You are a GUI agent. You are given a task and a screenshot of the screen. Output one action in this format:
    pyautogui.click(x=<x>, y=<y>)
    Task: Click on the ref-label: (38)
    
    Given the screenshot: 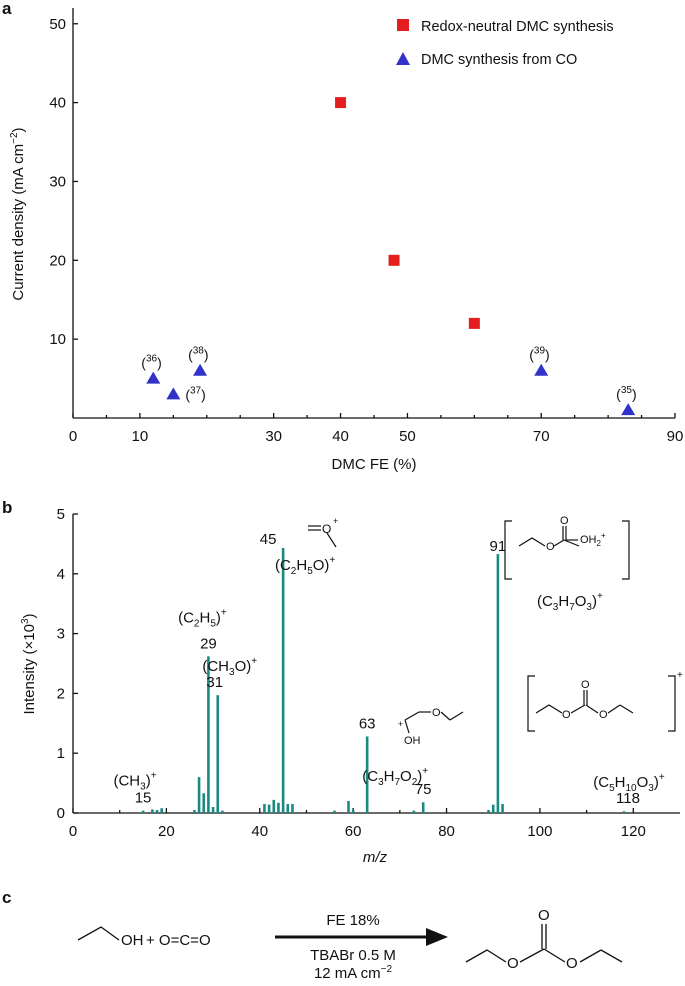 What is the action you would take?
    pyautogui.click(x=198, y=354)
    